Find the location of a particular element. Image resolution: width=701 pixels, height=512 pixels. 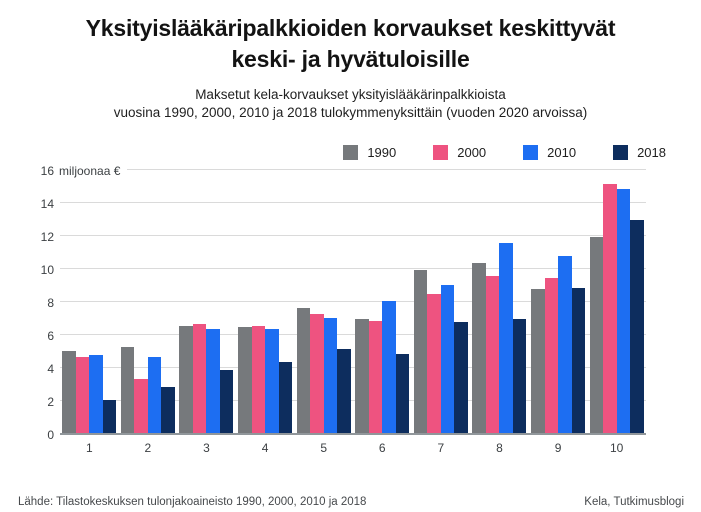

legend-item-2018: 2018 is located at coordinates (639, 152).